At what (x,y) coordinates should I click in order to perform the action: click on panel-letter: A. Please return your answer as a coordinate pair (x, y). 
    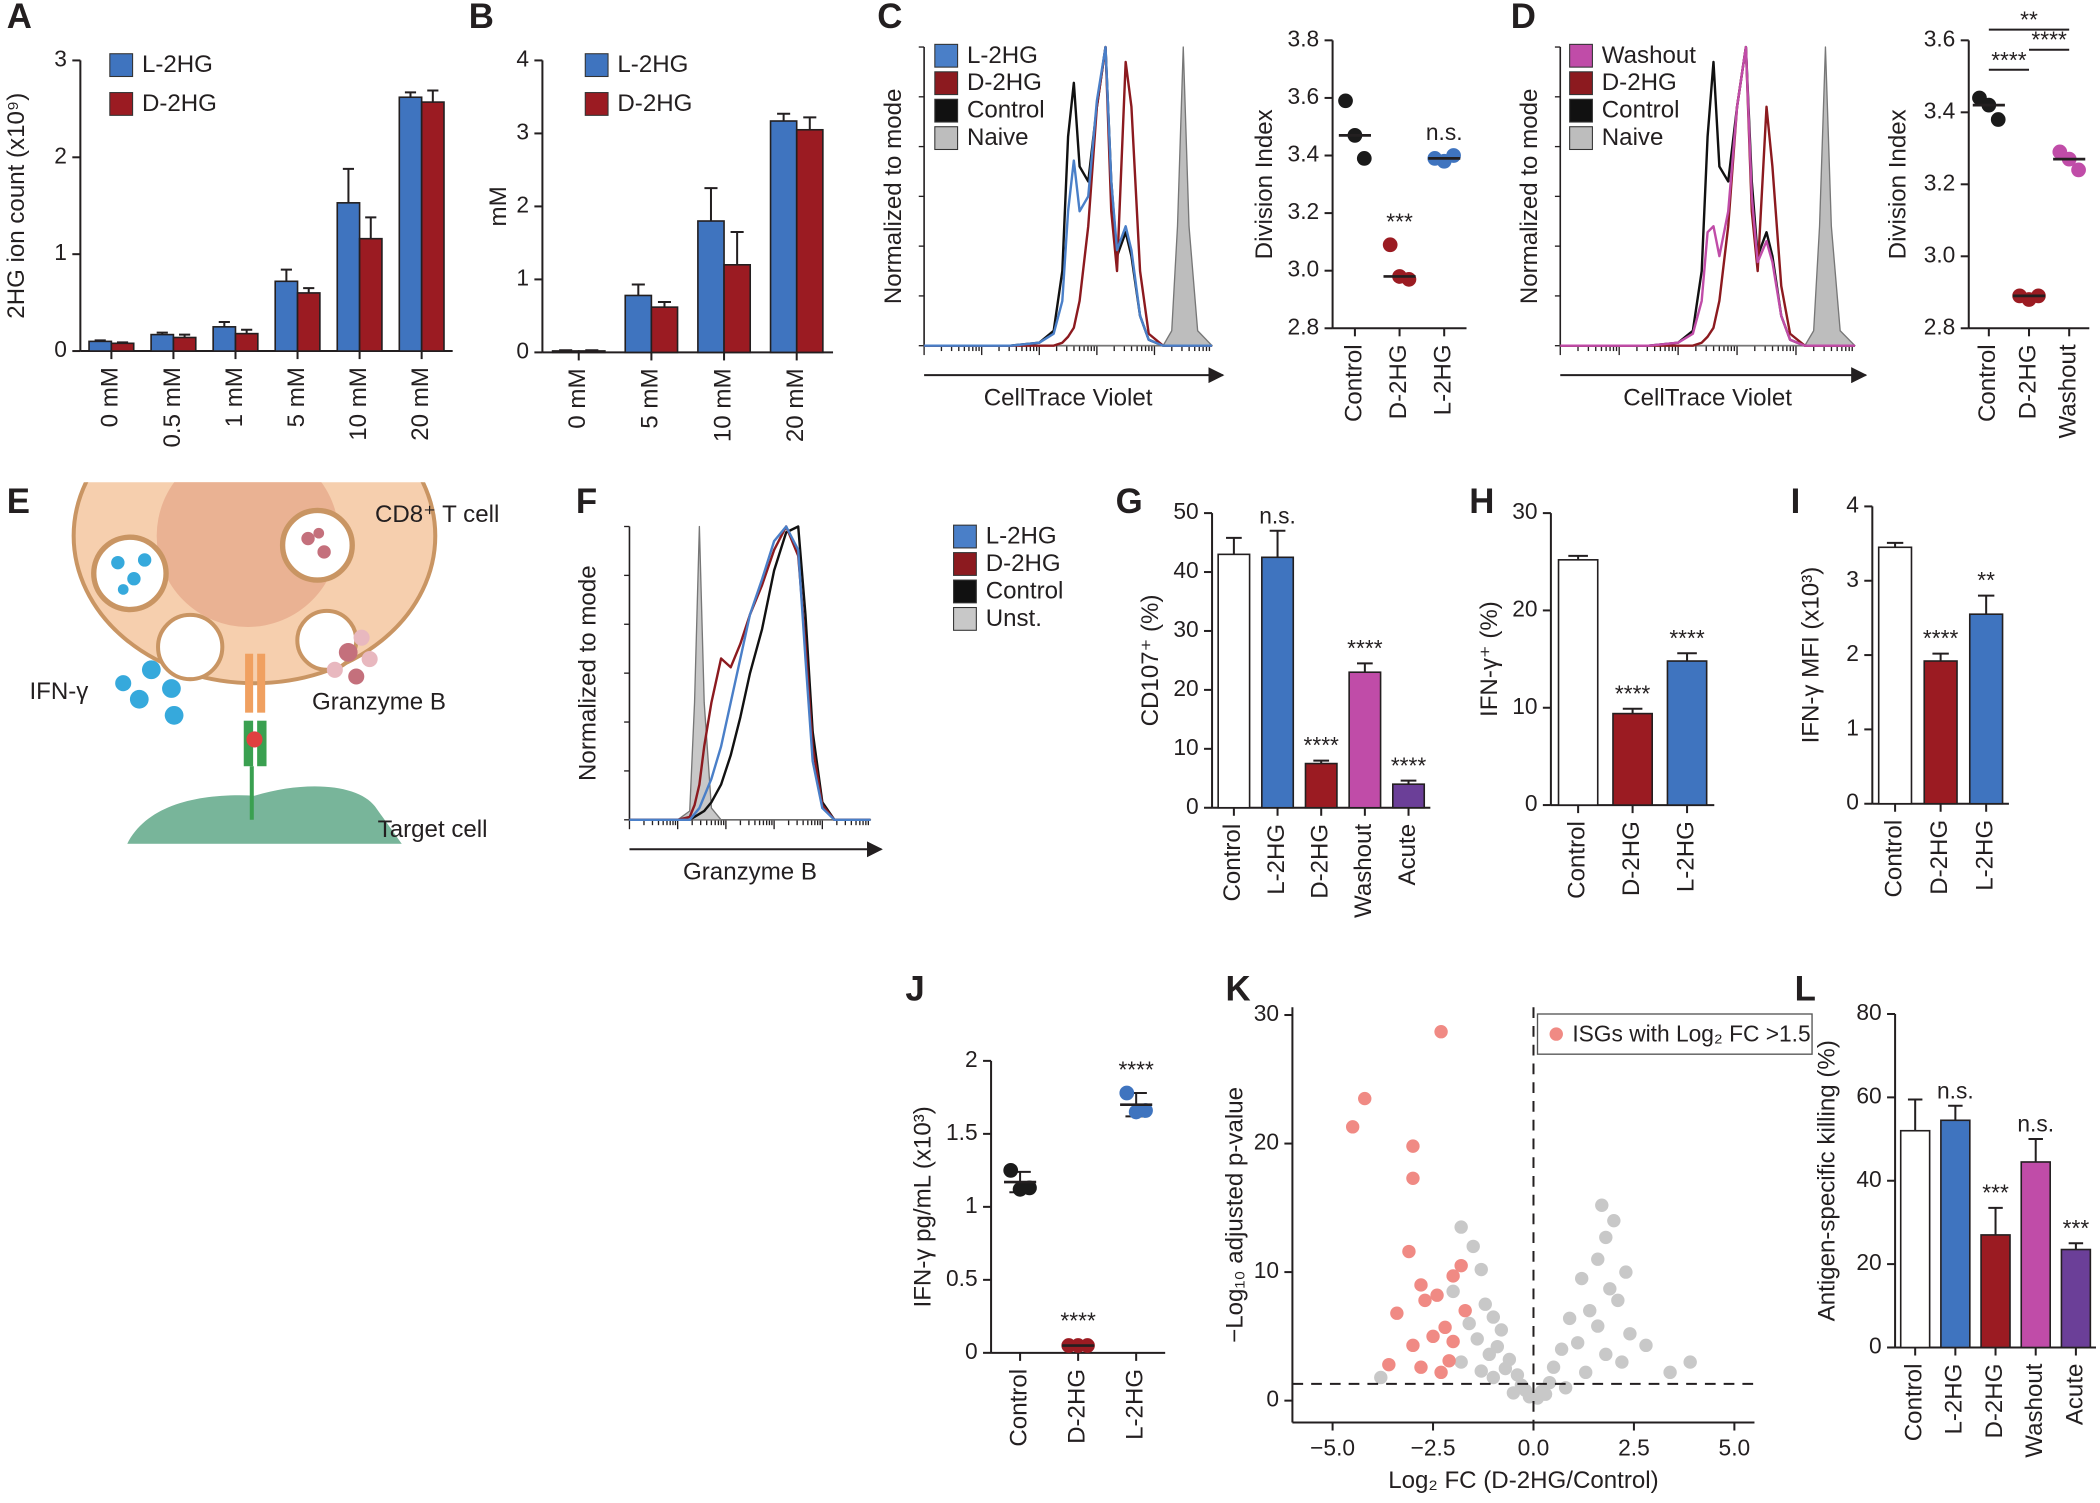
    Looking at the image, I should click on (19, 18).